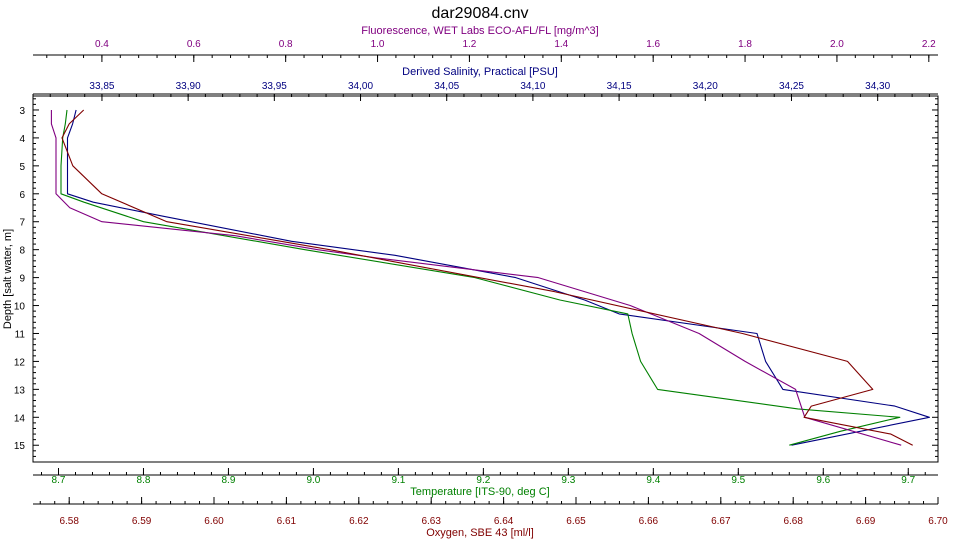 The height and width of the screenshot is (540, 960). I want to click on depth-tick-label: 5, so click(22, 167).